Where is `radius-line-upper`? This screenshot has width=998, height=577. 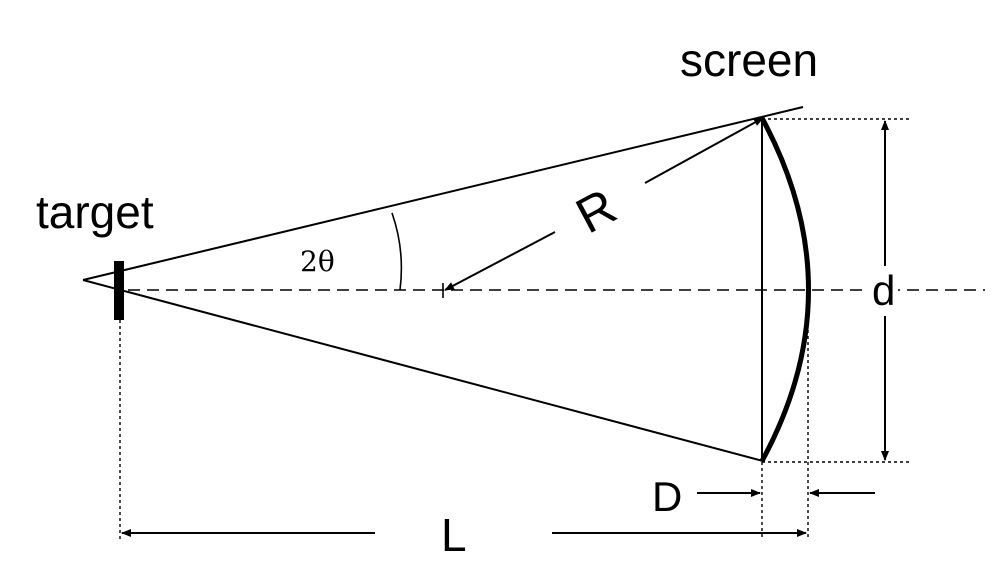 radius-line-upper is located at coordinates (704, 150).